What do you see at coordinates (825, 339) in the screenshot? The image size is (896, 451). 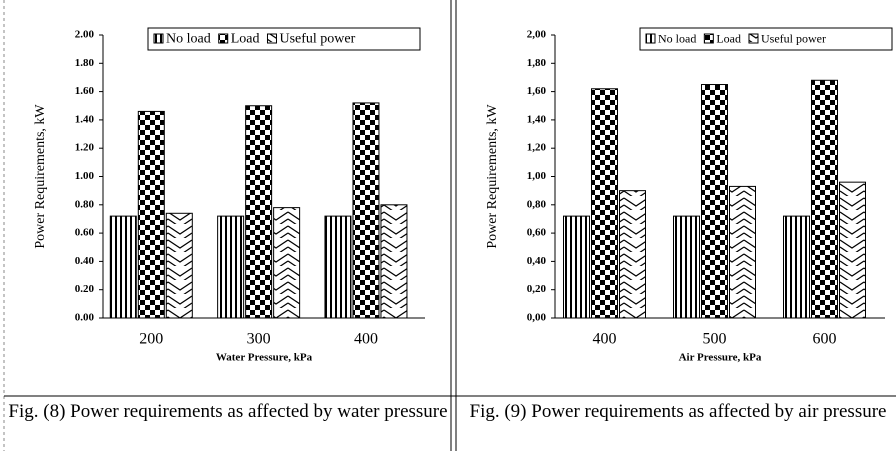 I see `x-tick-label: 600` at bounding box center [825, 339].